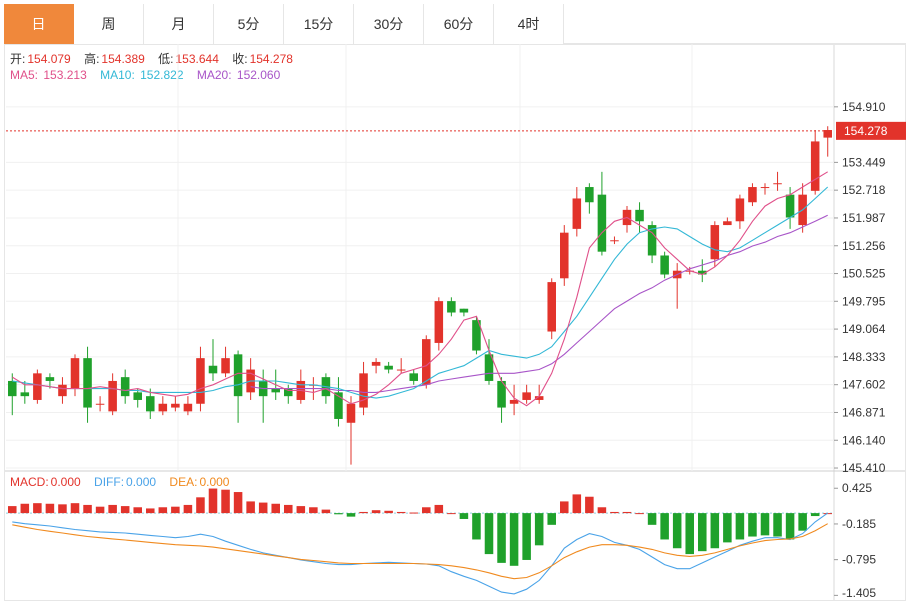 Image resolution: width=912 pixels, height=601 pixels. Describe the element at coordinates (459, 24) in the screenshot. I see `tab-6: 60分` at that location.